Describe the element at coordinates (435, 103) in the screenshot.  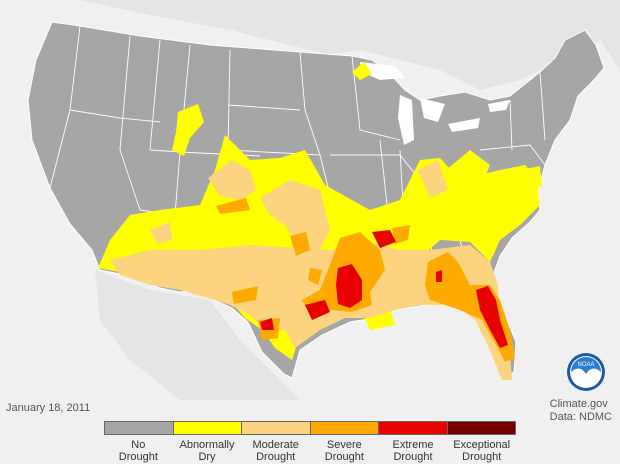
I see `great-lakes` at that location.